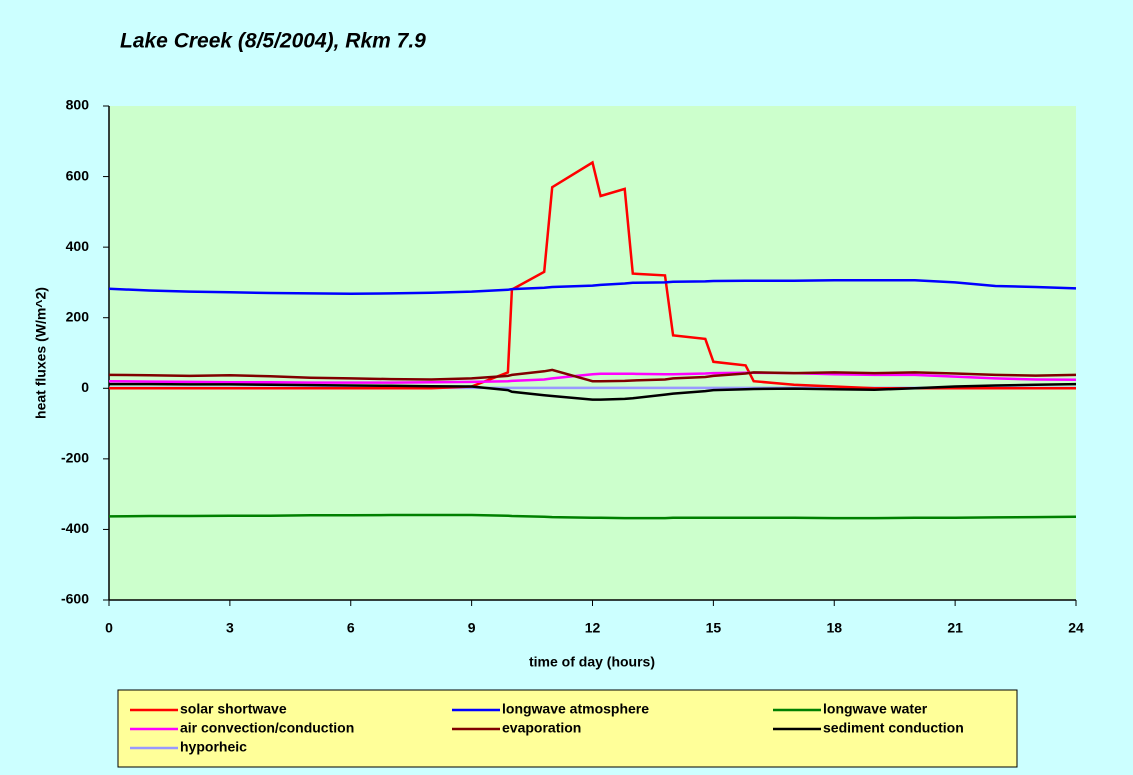  Describe the element at coordinates (41, 353) in the screenshot. I see `y-axis-label: heat fluxes (W/m^2)` at that location.